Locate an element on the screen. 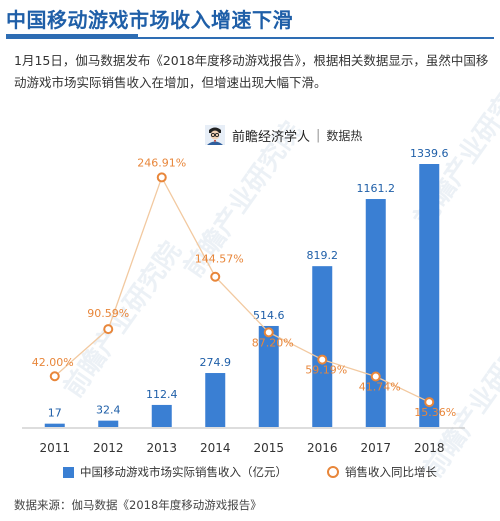 The height and width of the screenshot is (521, 500). x-tick-label: 2012 is located at coordinates (108, 448).